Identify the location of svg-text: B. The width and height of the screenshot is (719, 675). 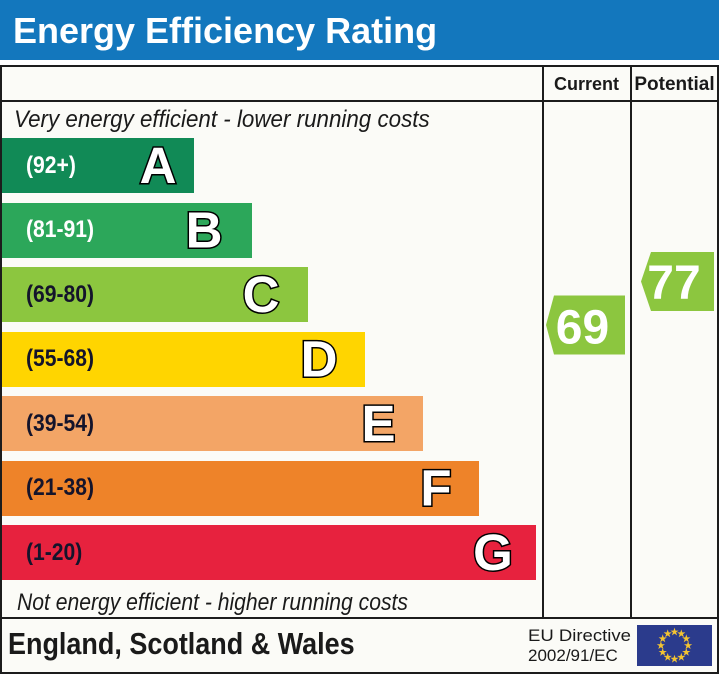
(204, 230).